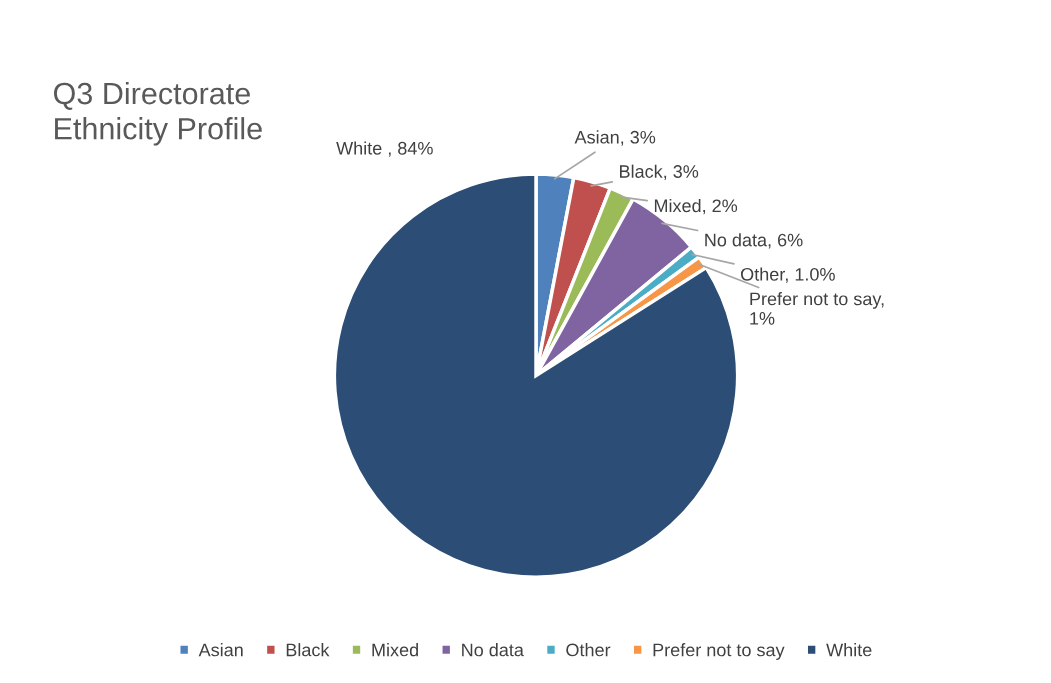 Image resolution: width=1051 pixels, height=683 pixels. What do you see at coordinates (384, 149) in the screenshot?
I see `data-label: White , 84%` at bounding box center [384, 149].